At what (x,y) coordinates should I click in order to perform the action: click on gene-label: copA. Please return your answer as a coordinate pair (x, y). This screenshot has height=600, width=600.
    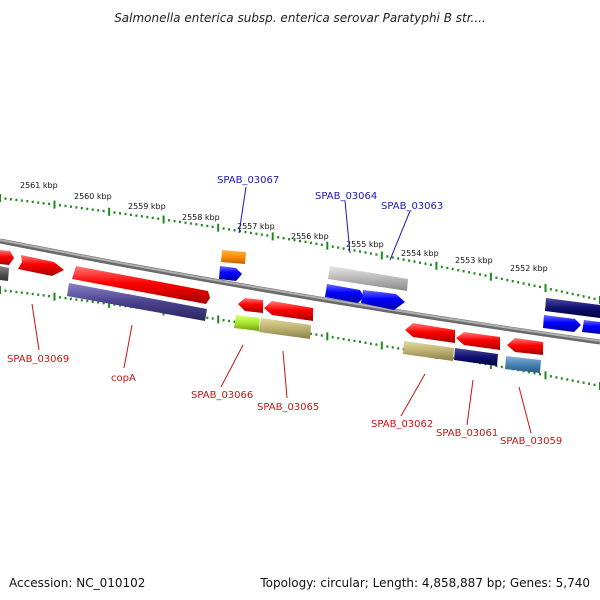
    Looking at the image, I should click on (123, 378).